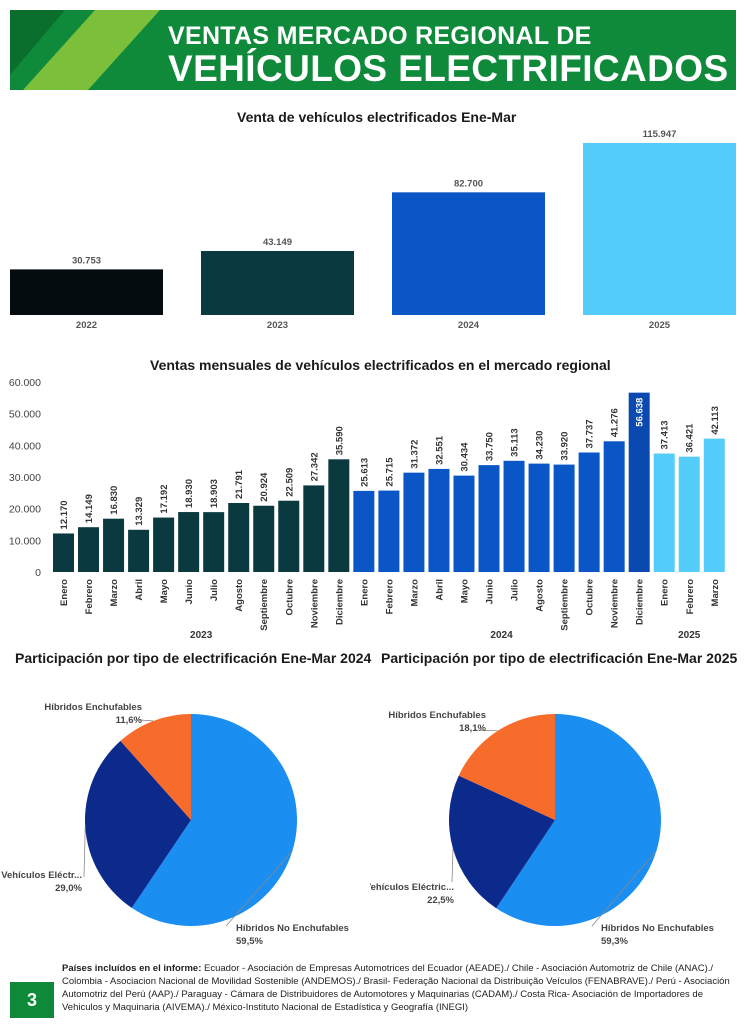  Describe the element at coordinates (539, 517) in the screenshot. I see `monthly-bar-2024-Agosto` at that location.